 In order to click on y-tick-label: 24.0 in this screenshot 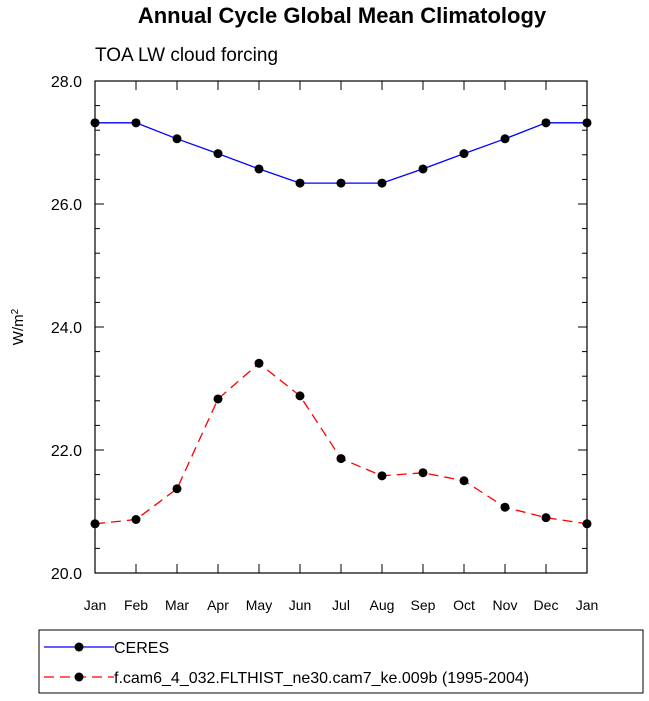, I will do `click(66, 328)`.